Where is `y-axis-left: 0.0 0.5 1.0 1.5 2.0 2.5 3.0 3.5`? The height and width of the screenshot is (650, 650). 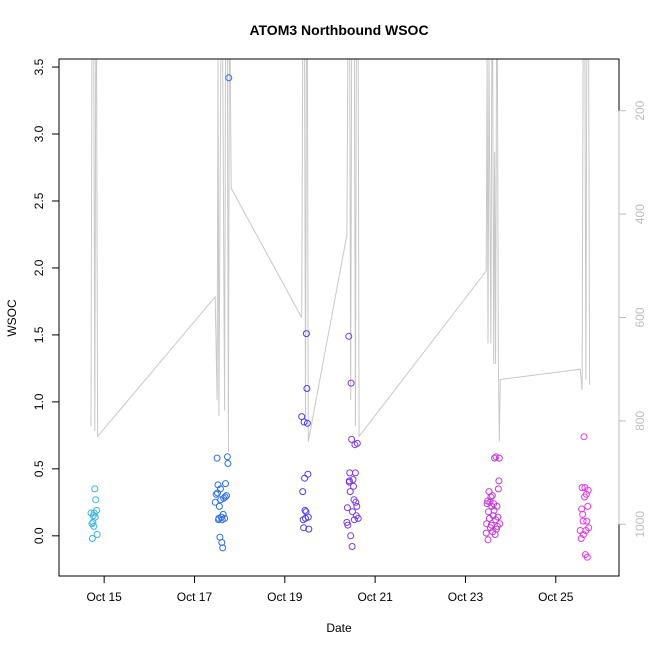
y-axis-left: 0.0 0.5 1.0 1.5 2.0 2.5 3.0 3.5 is located at coordinates (46, 301).